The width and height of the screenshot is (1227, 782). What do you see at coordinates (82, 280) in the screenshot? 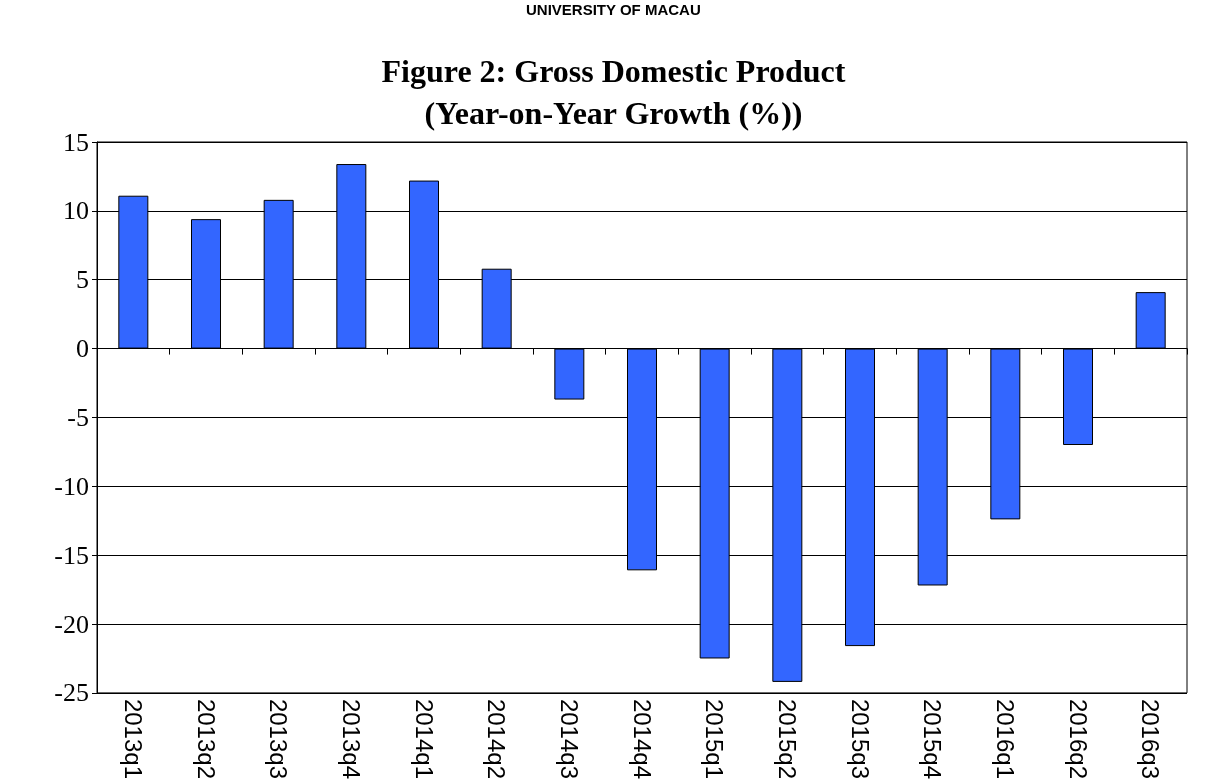
I see `y-tick-label: 5` at bounding box center [82, 280].